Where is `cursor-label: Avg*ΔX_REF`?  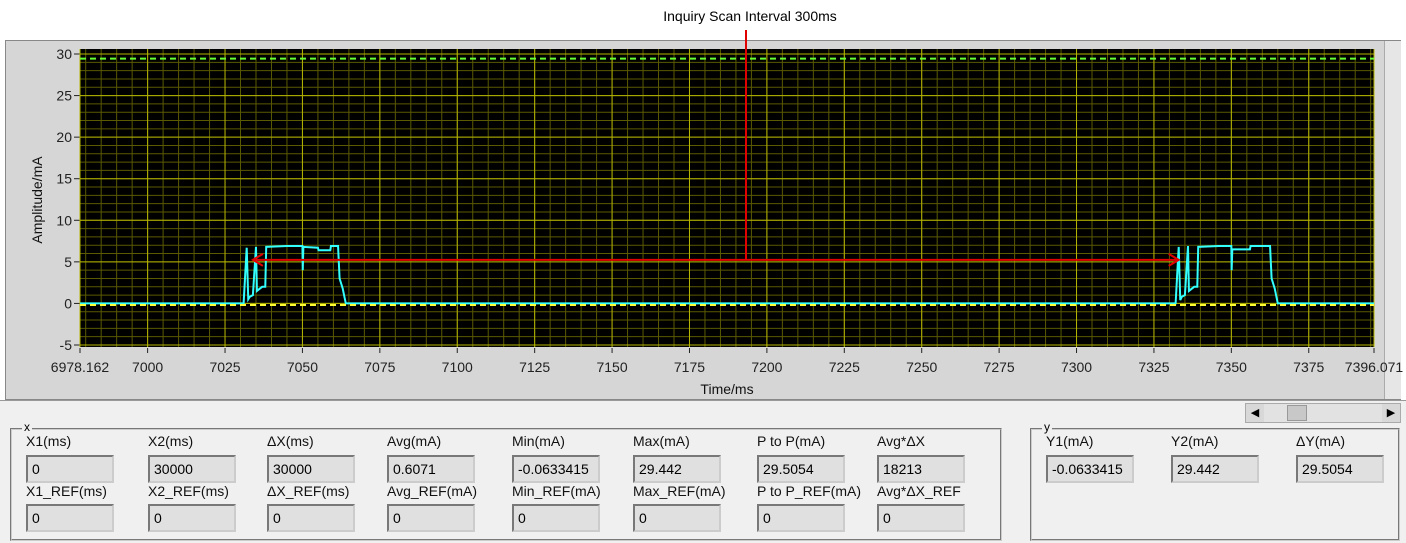 cursor-label: Avg*ΔX_REF is located at coordinates (919, 491).